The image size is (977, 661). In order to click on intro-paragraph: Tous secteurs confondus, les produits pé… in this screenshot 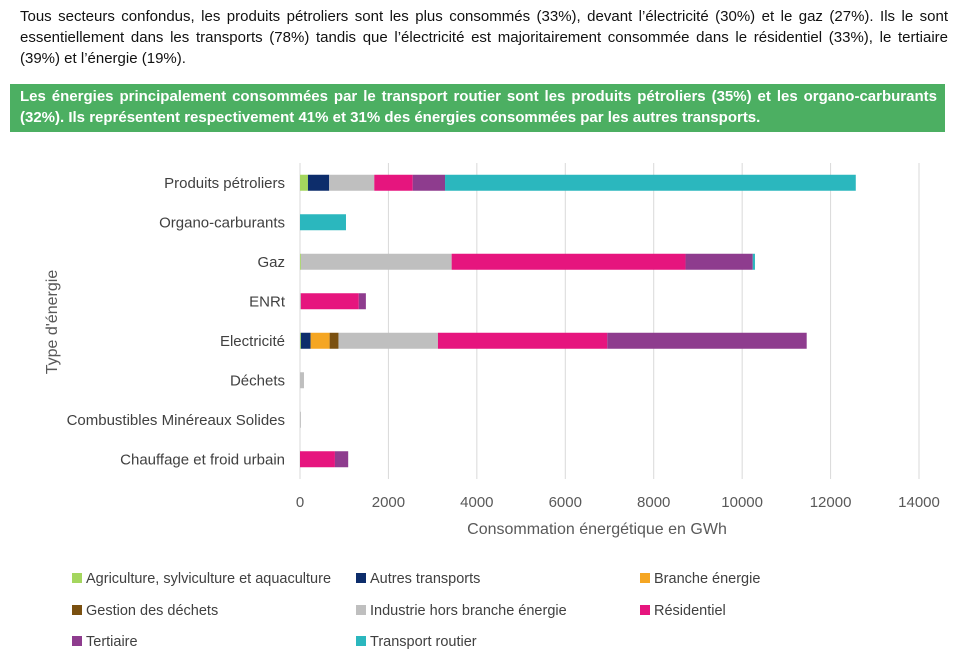, I will do `click(484, 37)`.